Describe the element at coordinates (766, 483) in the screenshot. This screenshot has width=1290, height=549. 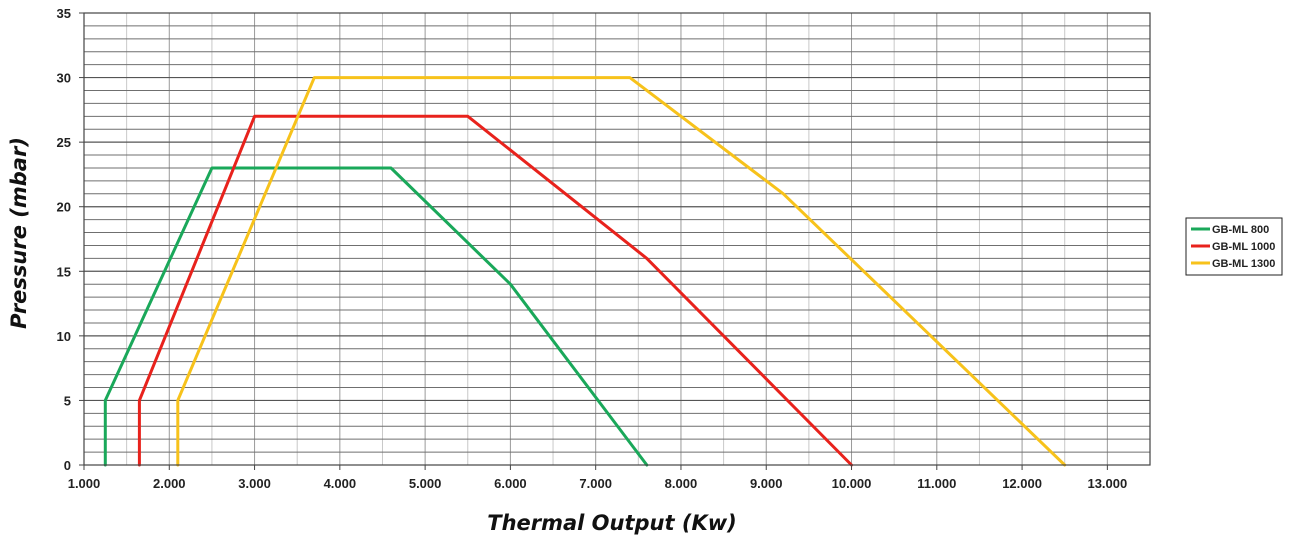
I see `x-tick-label: 9.000` at that location.